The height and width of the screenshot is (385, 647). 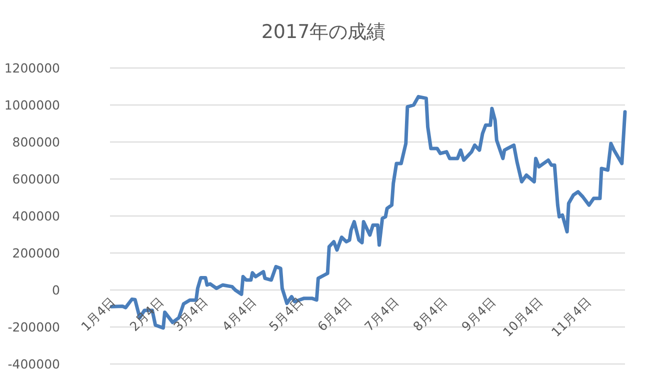 What do you see at coordinates (571, 317) in the screenshot?
I see `x-tick-label: 11月4日` at bounding box center [571, 317].